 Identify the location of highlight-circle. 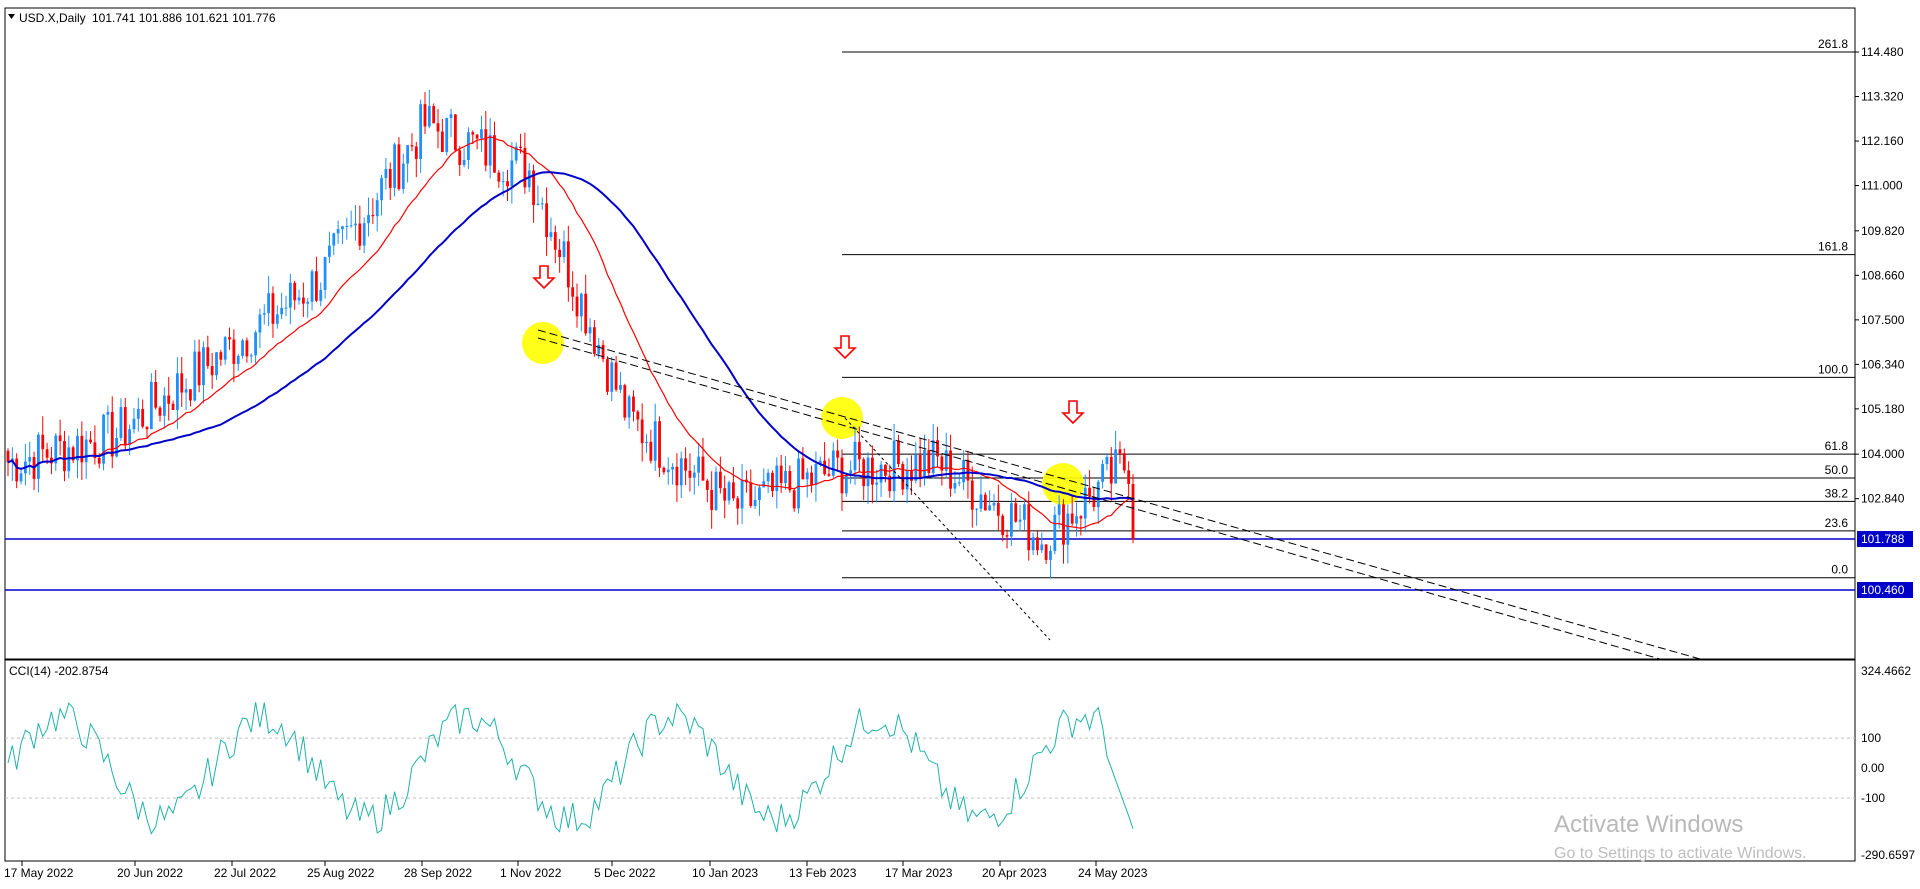
(842, 418).